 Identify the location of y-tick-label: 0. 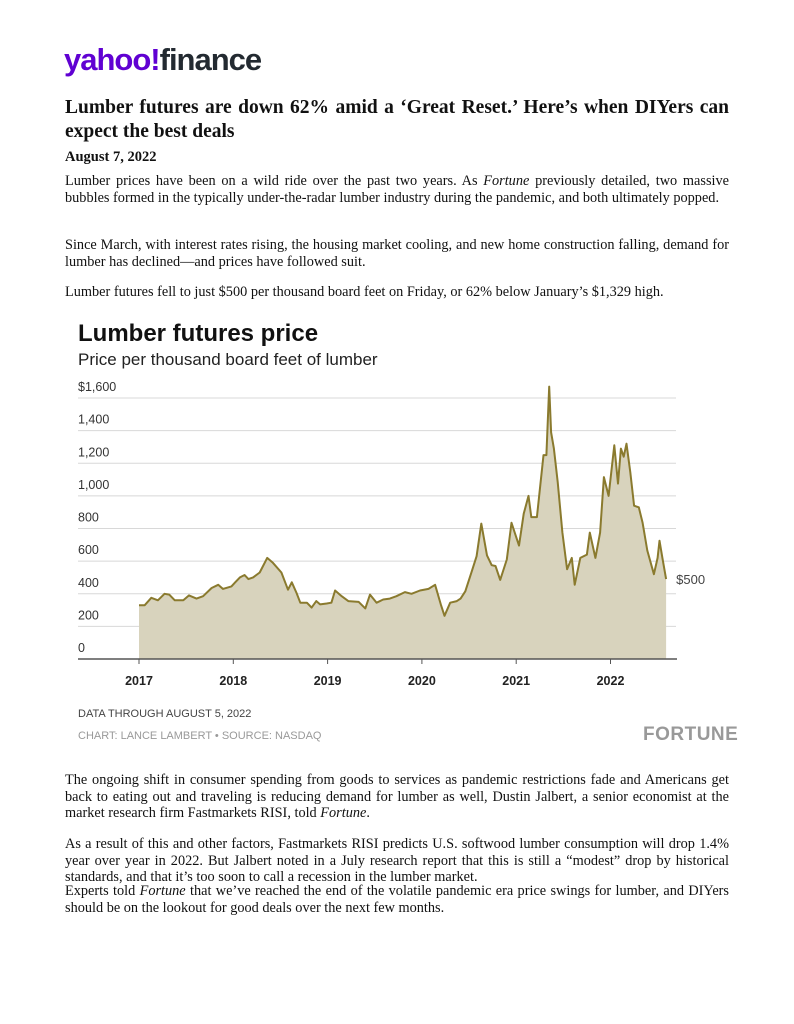
(81, 648).